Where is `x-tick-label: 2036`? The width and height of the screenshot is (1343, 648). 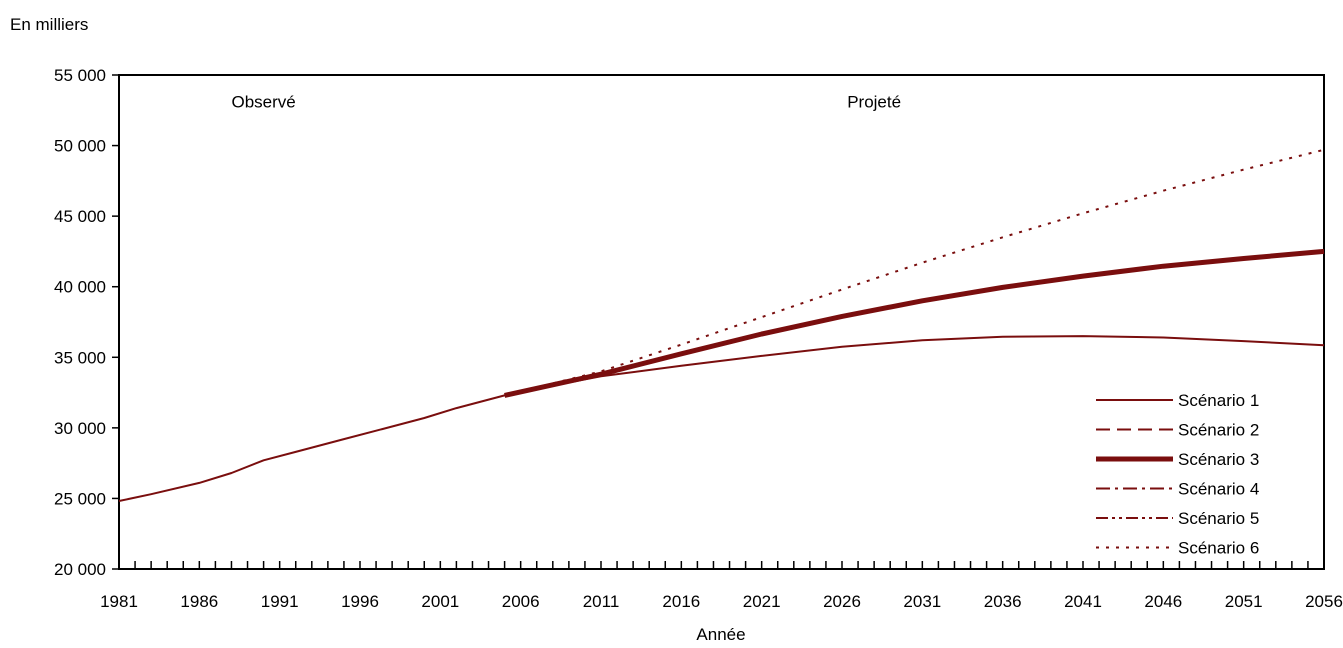
x-tick-label: 2036 is located at coordinates (1003, 601).